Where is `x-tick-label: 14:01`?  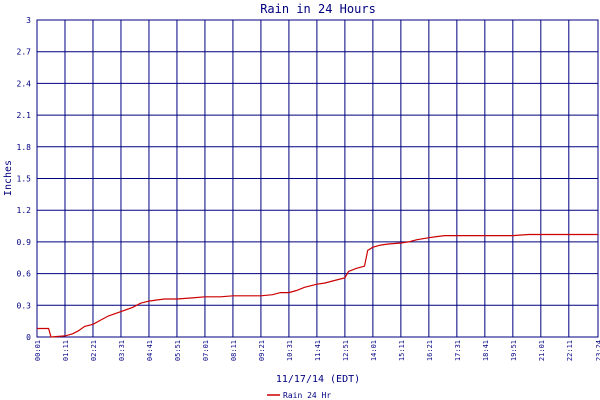
x-tick-label: 14:01 is located at coordinates (374, 350).